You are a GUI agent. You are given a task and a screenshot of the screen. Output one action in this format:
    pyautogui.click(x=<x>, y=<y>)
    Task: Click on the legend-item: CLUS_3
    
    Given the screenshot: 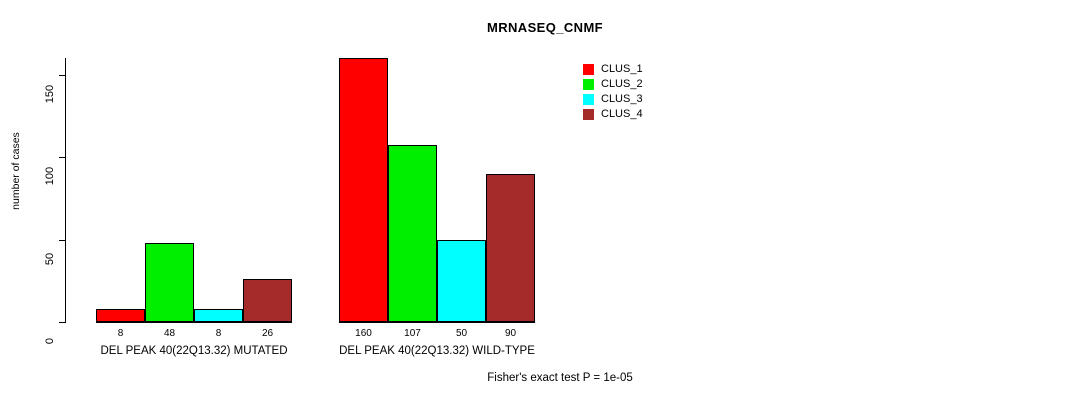 What is the action you would take?
    pyautogui.click(x=613, y=99)
    